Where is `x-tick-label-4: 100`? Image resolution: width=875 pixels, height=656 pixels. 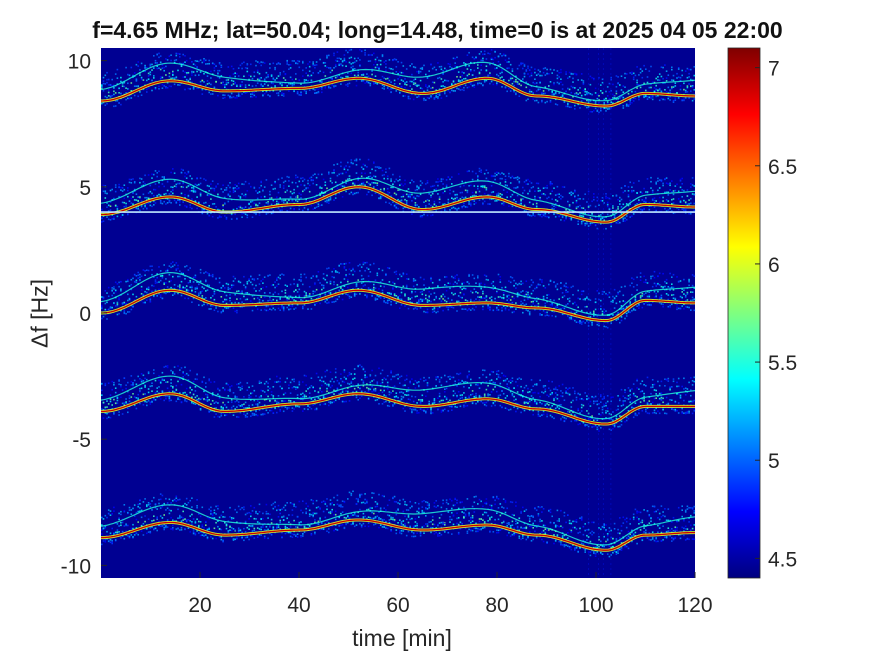
x-tick-label-4: 100 is located at coordinates (595, 605).